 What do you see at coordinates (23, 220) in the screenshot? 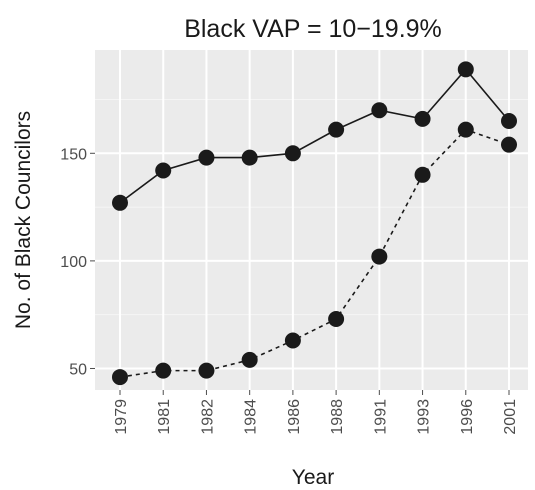
I see `y-axis-title: No. of Black Councilors` at bounding box center [23, 220].